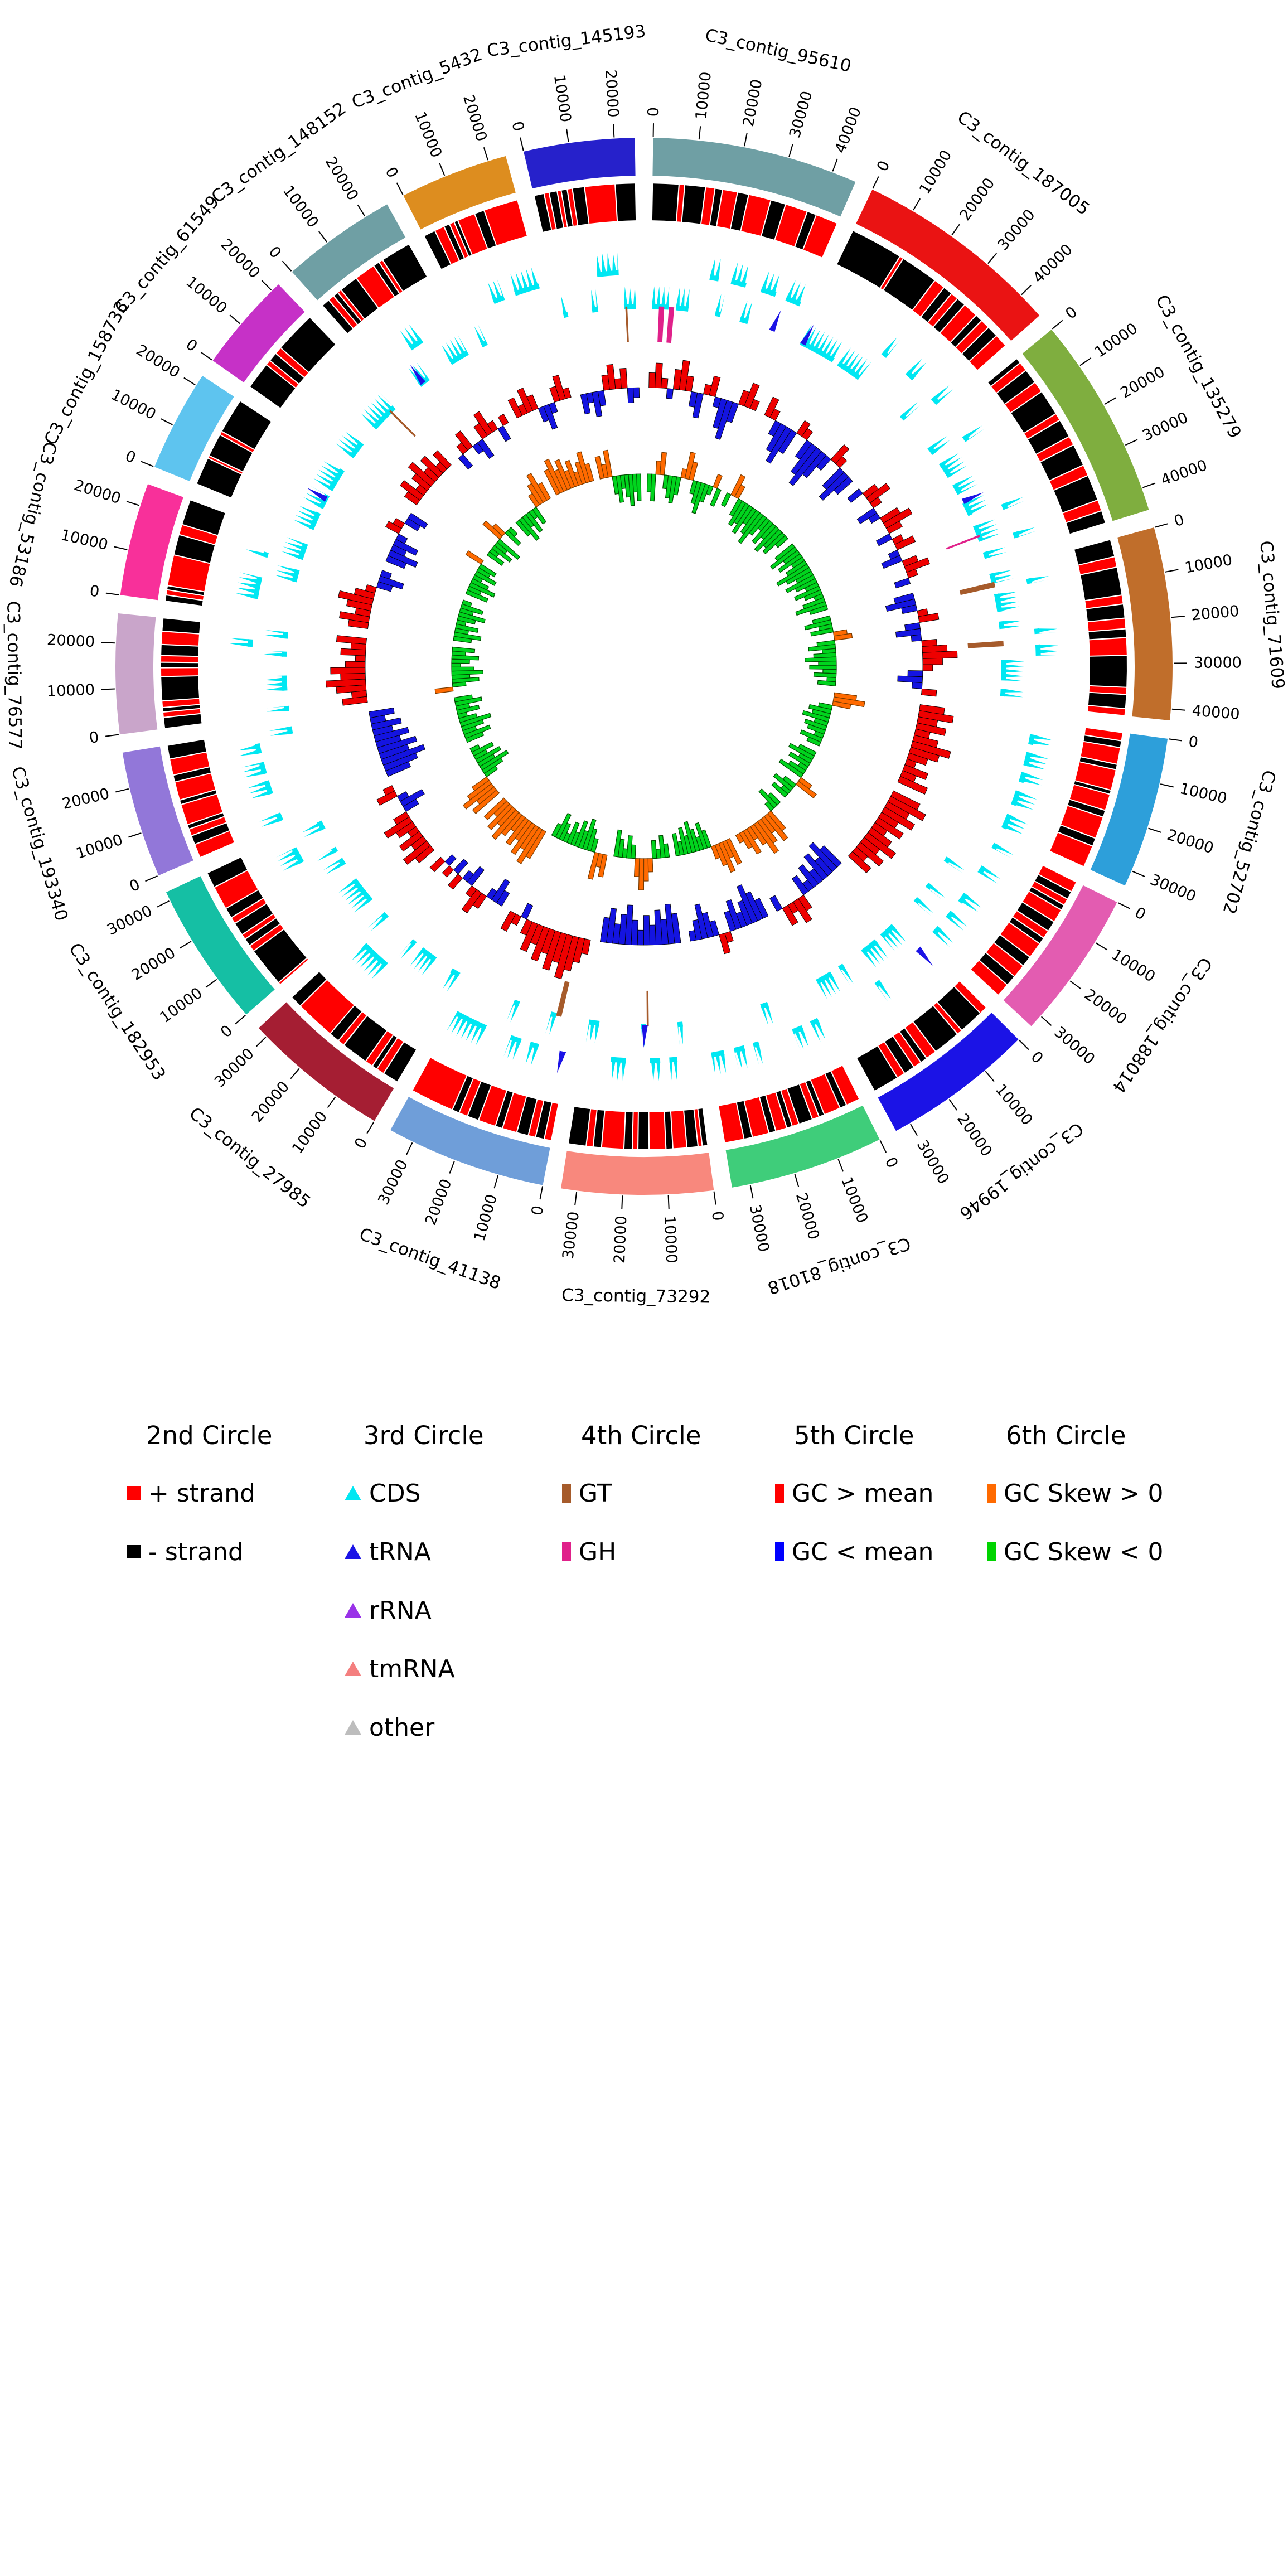 This screenshot has width=1288, height=2576. Describe the element at coordinates (86, 374) in the screenshot. I see `contig-name-label: C3_contig_158733` at that location.